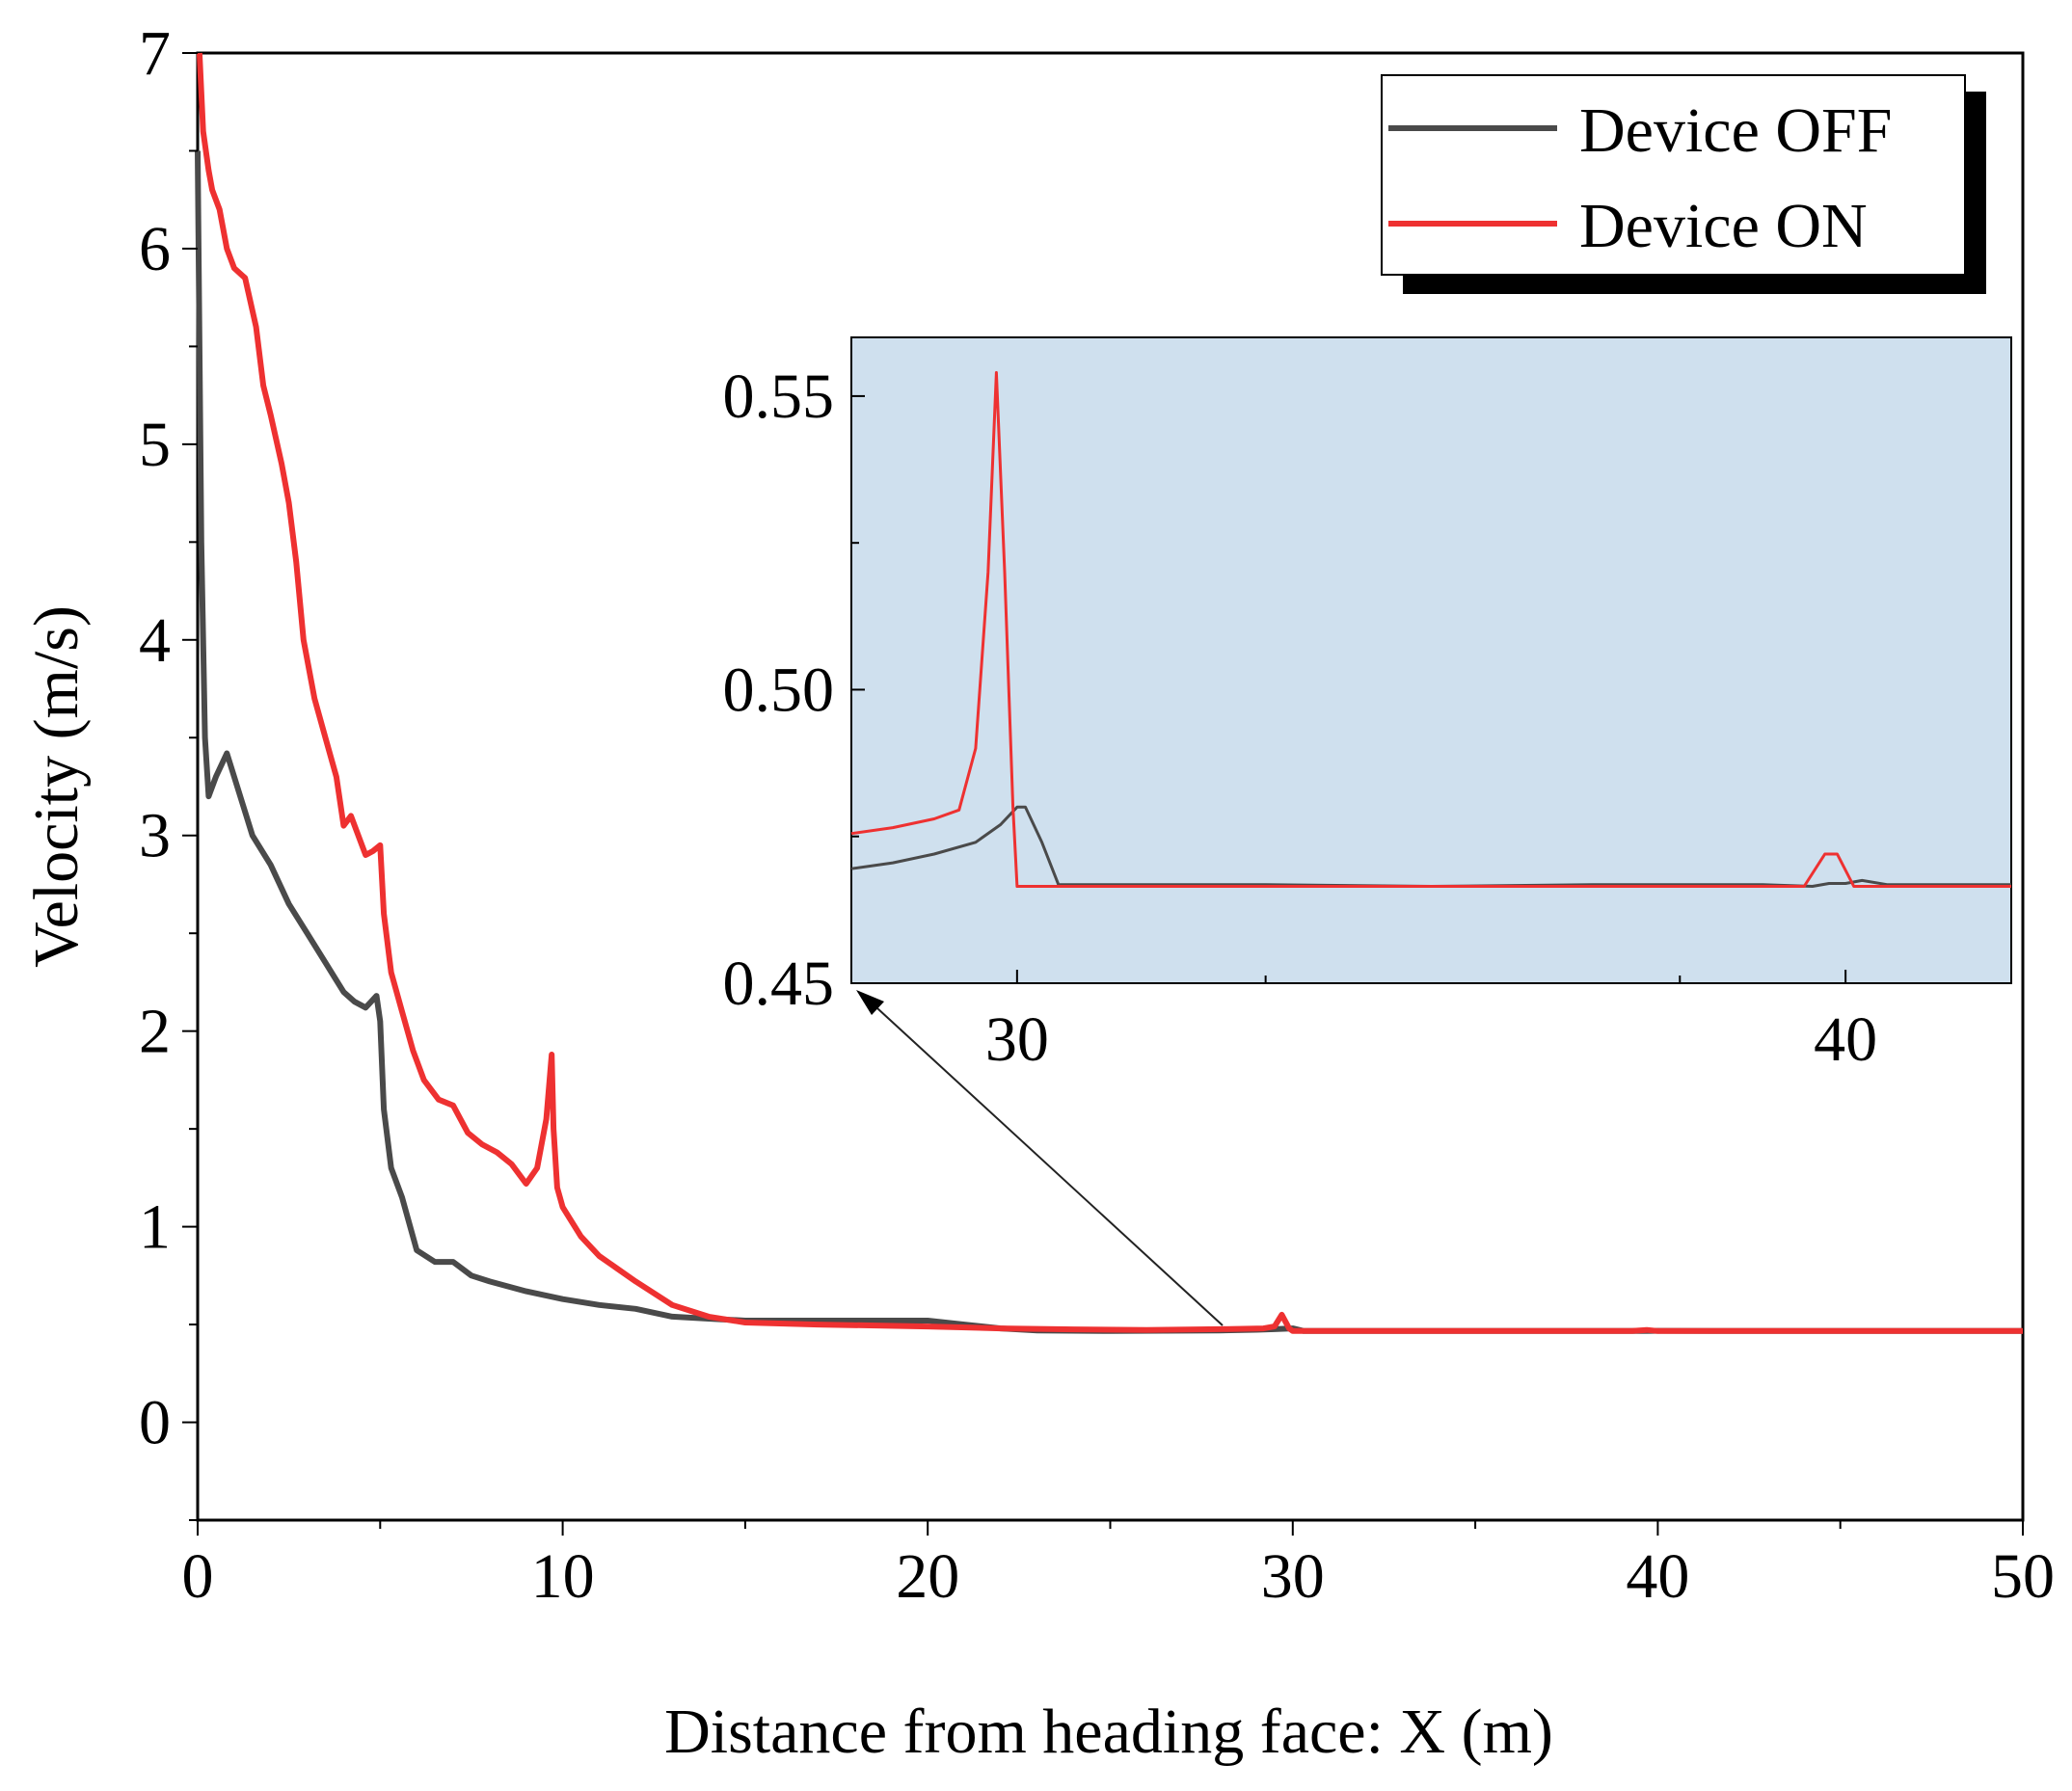 This screenshot has width=2072, height=1791. What do you see at coordinates (155, 836) in the screenshot?
I see `main-y-tick-label: 3` at bounding box center [155, 836].